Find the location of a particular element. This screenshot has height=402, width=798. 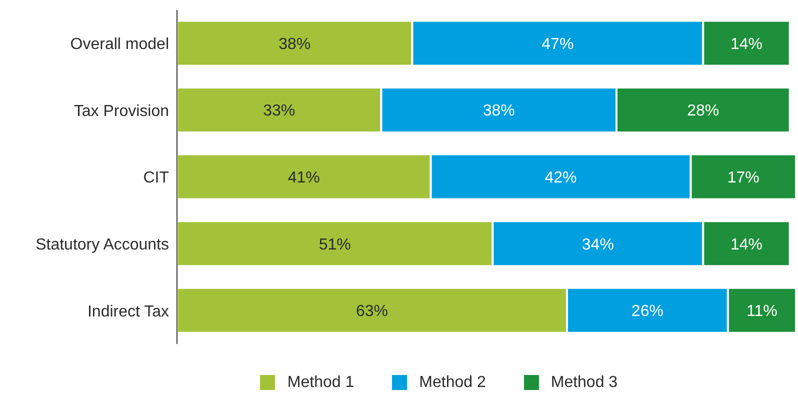

data-label: 41% is located at coordinates (304, 177).